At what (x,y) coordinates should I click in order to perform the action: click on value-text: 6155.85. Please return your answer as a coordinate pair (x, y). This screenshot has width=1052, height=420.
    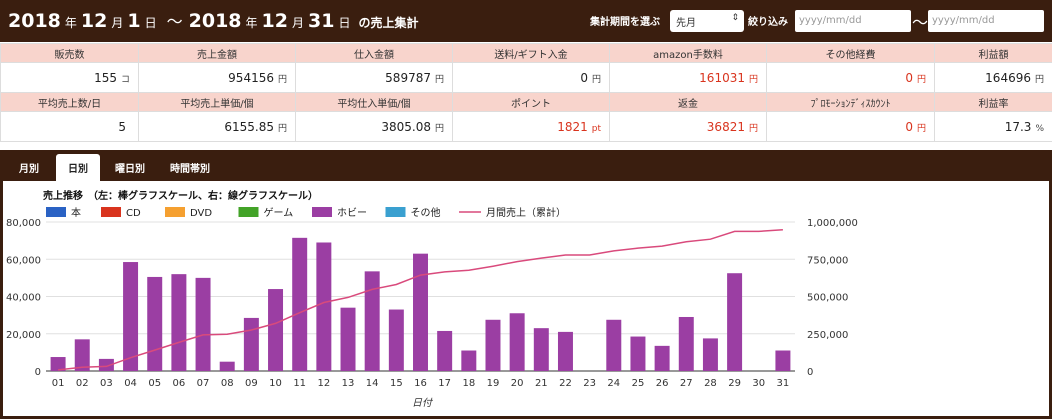
    Looking at the image, I should click on (249, 127).